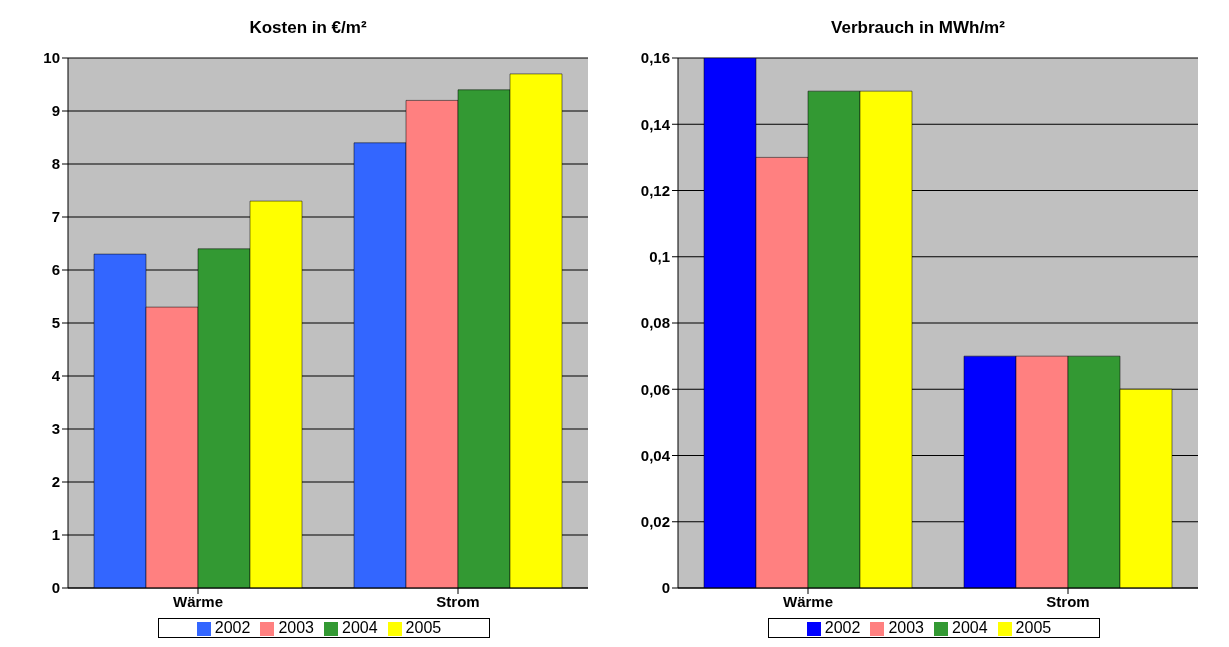  I want to click on y-tick-label: 0,04, so click(655, 455).